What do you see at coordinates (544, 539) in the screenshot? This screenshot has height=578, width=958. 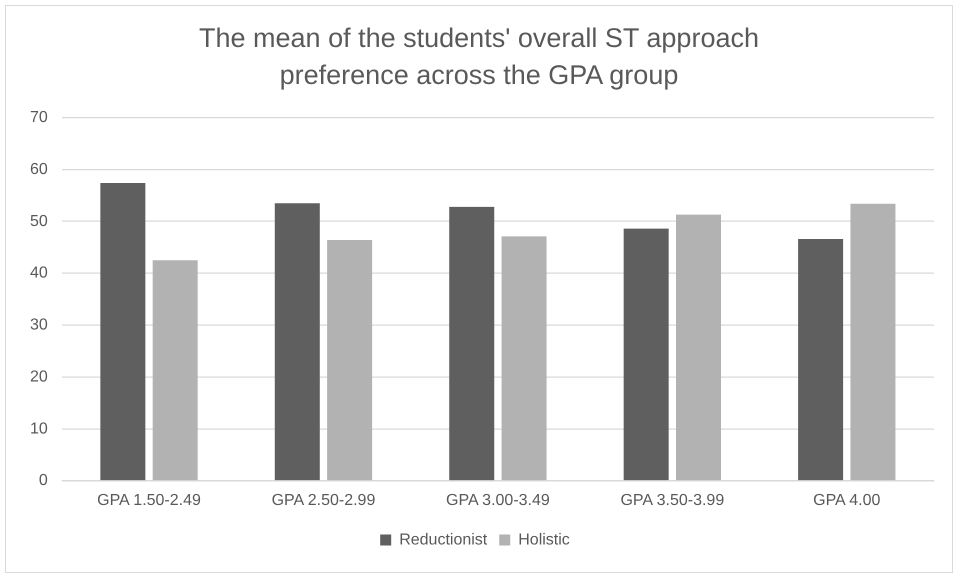 I see `legend-label: Holistic` at bounding box center [544, 539].